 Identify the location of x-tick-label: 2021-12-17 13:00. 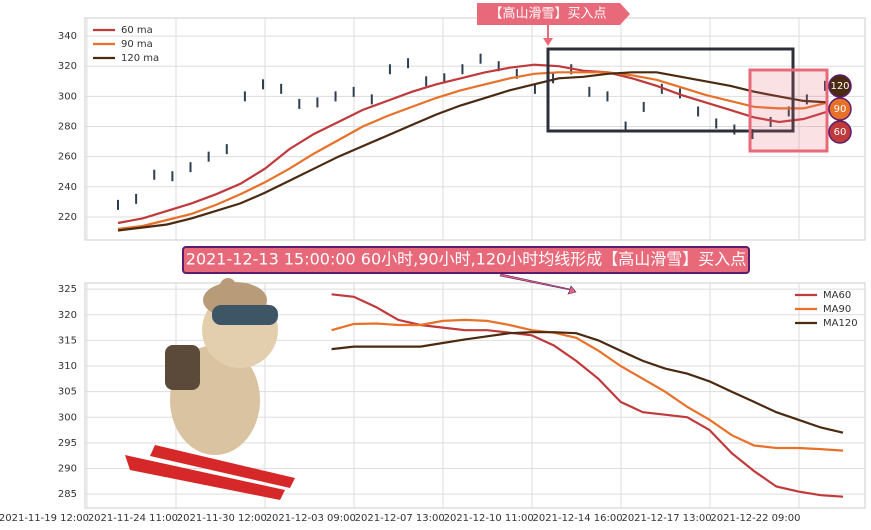
(666, 518).